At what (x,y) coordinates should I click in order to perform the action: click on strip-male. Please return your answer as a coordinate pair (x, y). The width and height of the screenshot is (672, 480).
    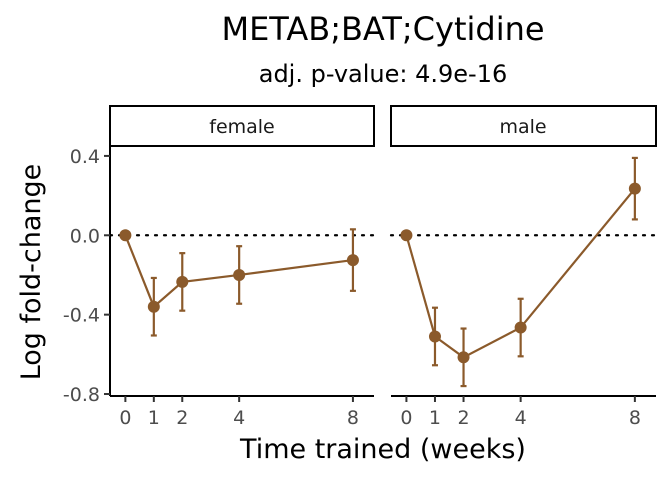
    Looking at the image, I should click on (523, 126).